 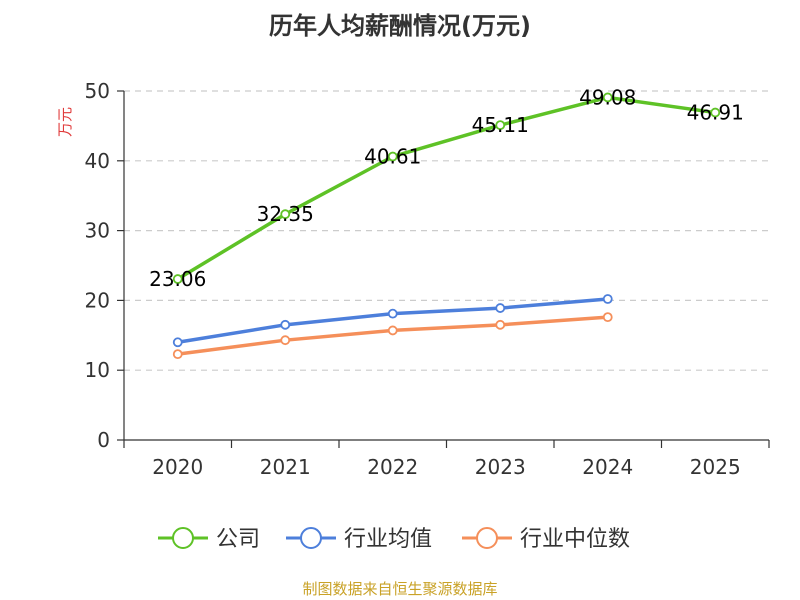 What do you see at coordinates (607, 467) in the screenshot?
I see `x-tick-label: 2024` at bounding box center [607, 467].